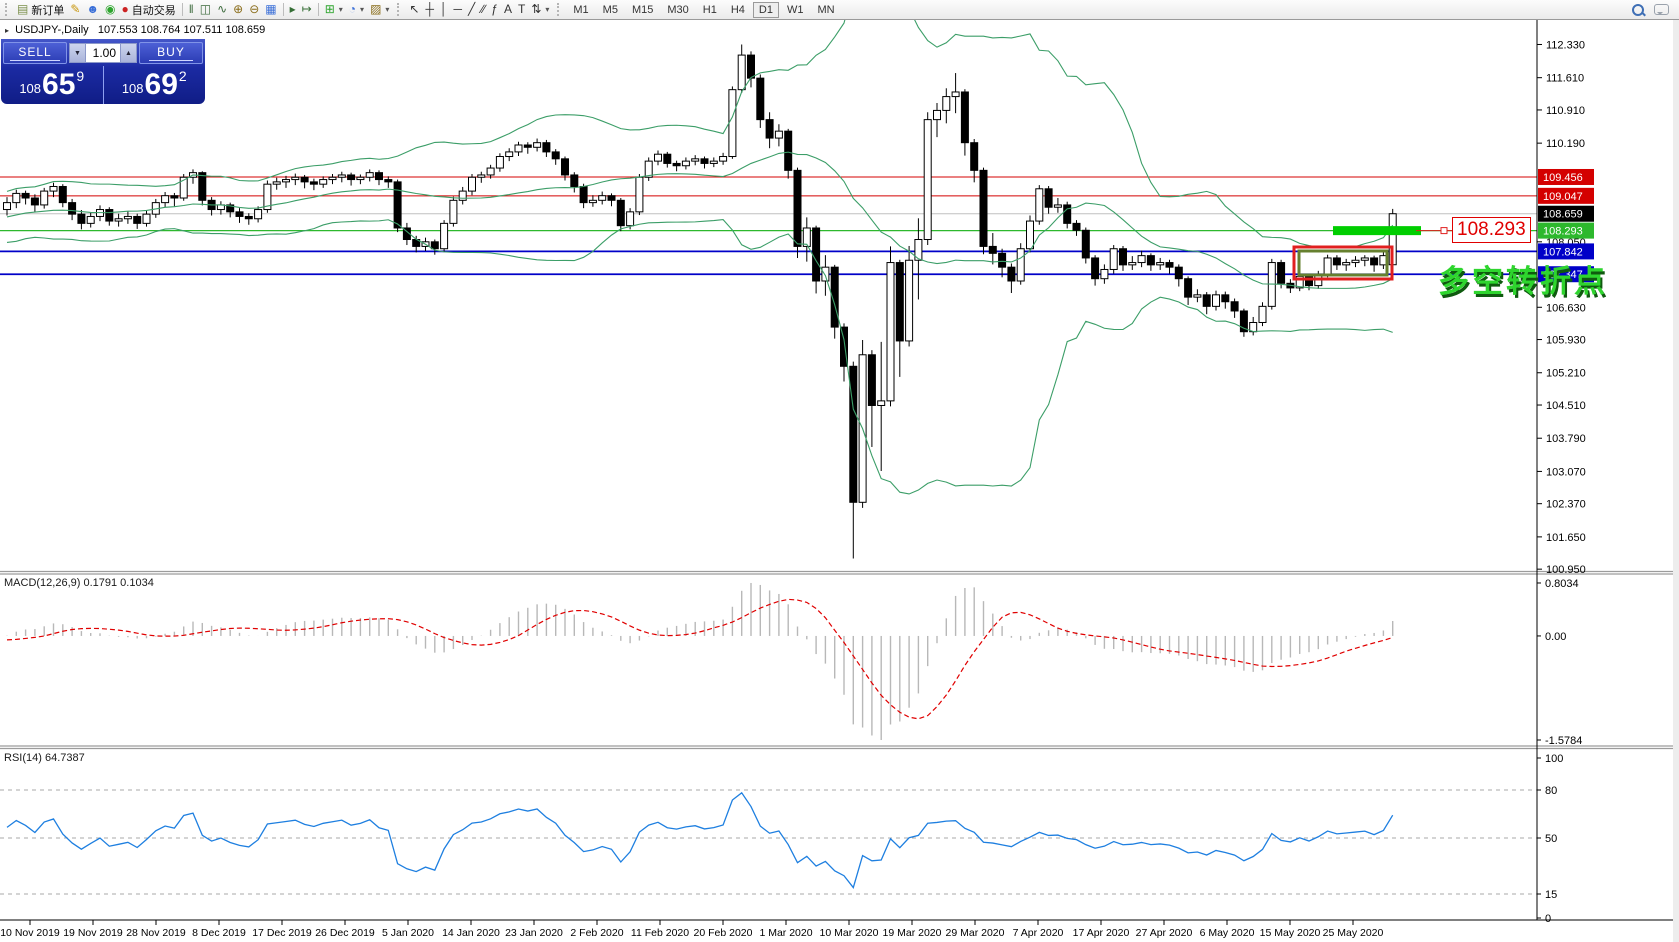 Image resolution: width=1679 pixels, height=942 pixels. I want to click on horizontal-line-tool: ─, so click(458, 9).